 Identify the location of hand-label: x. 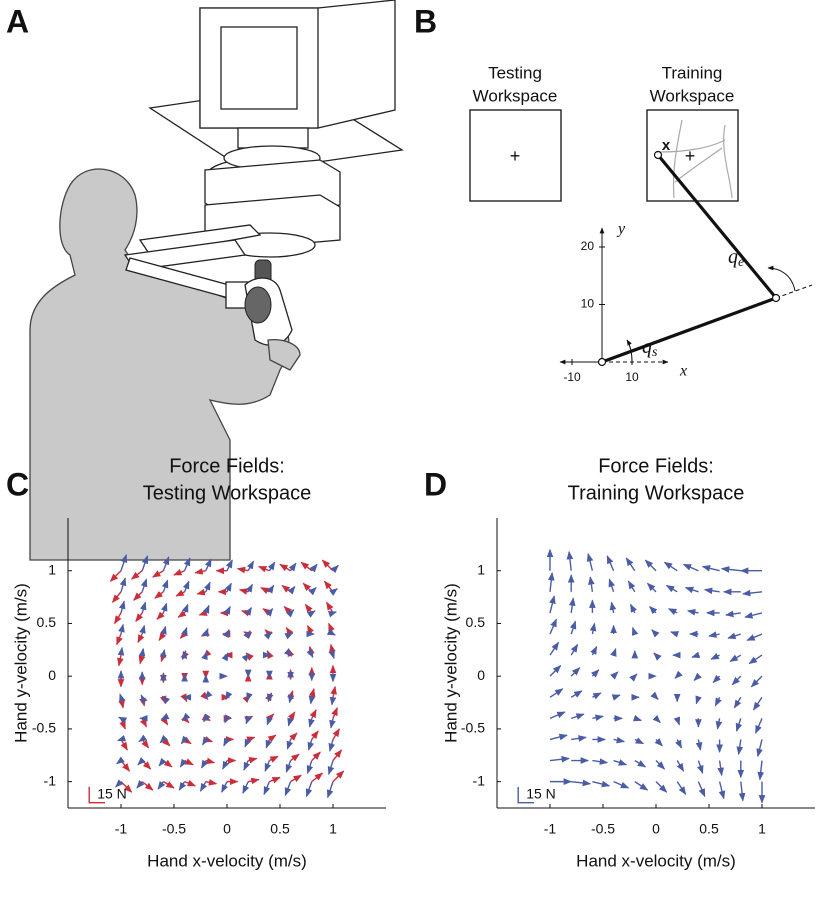
(666, 145).